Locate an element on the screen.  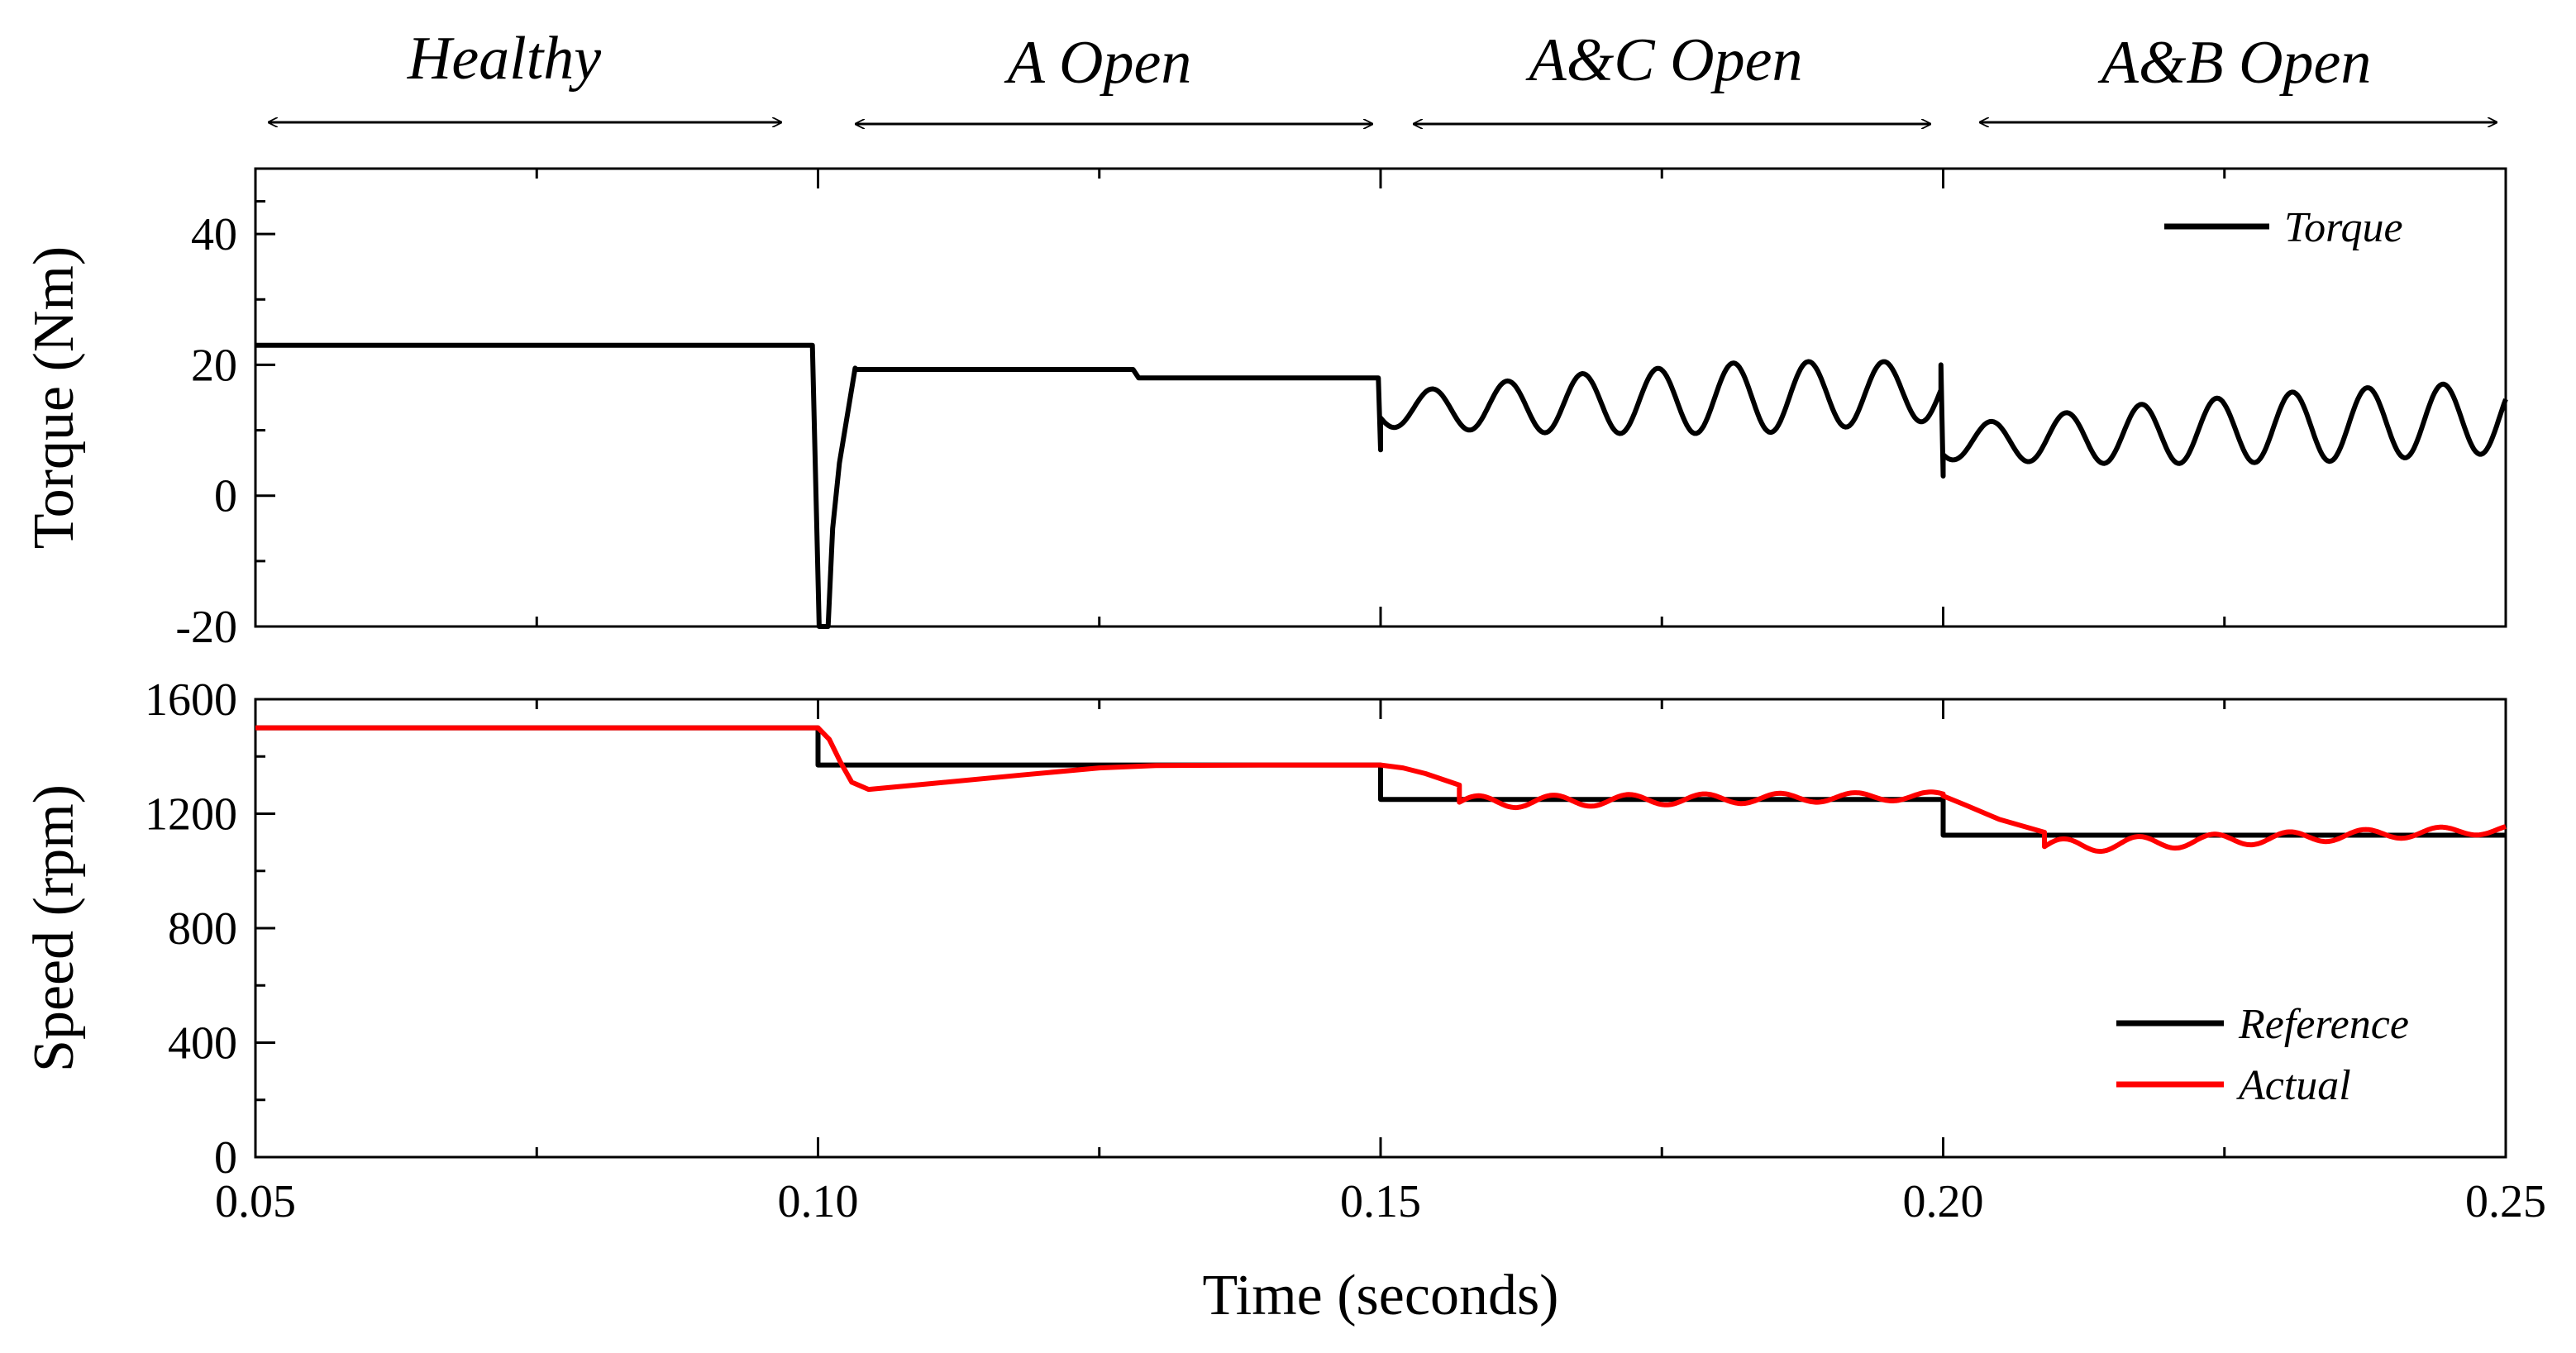
speed-series-actual is located at coordinates (1381, 789).